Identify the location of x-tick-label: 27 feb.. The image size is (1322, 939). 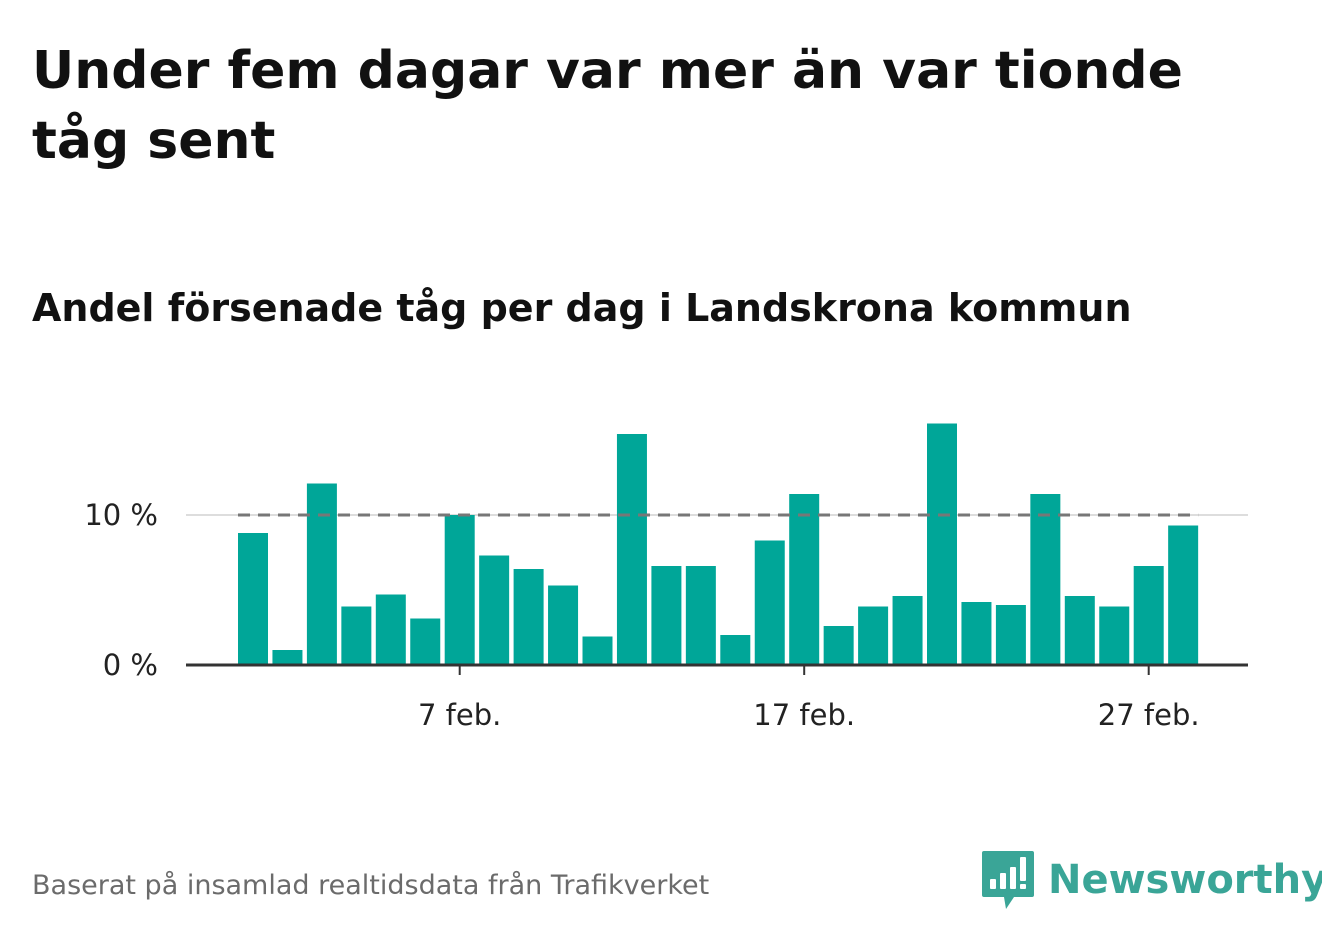
(1149, 715).